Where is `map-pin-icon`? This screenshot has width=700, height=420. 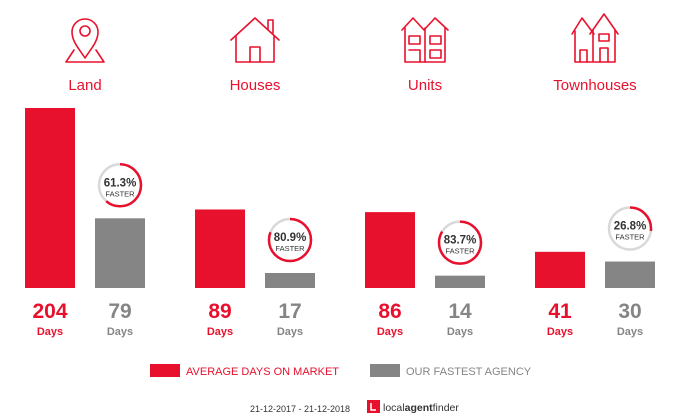 map-pin-icon is located at coordinates (85, 40).